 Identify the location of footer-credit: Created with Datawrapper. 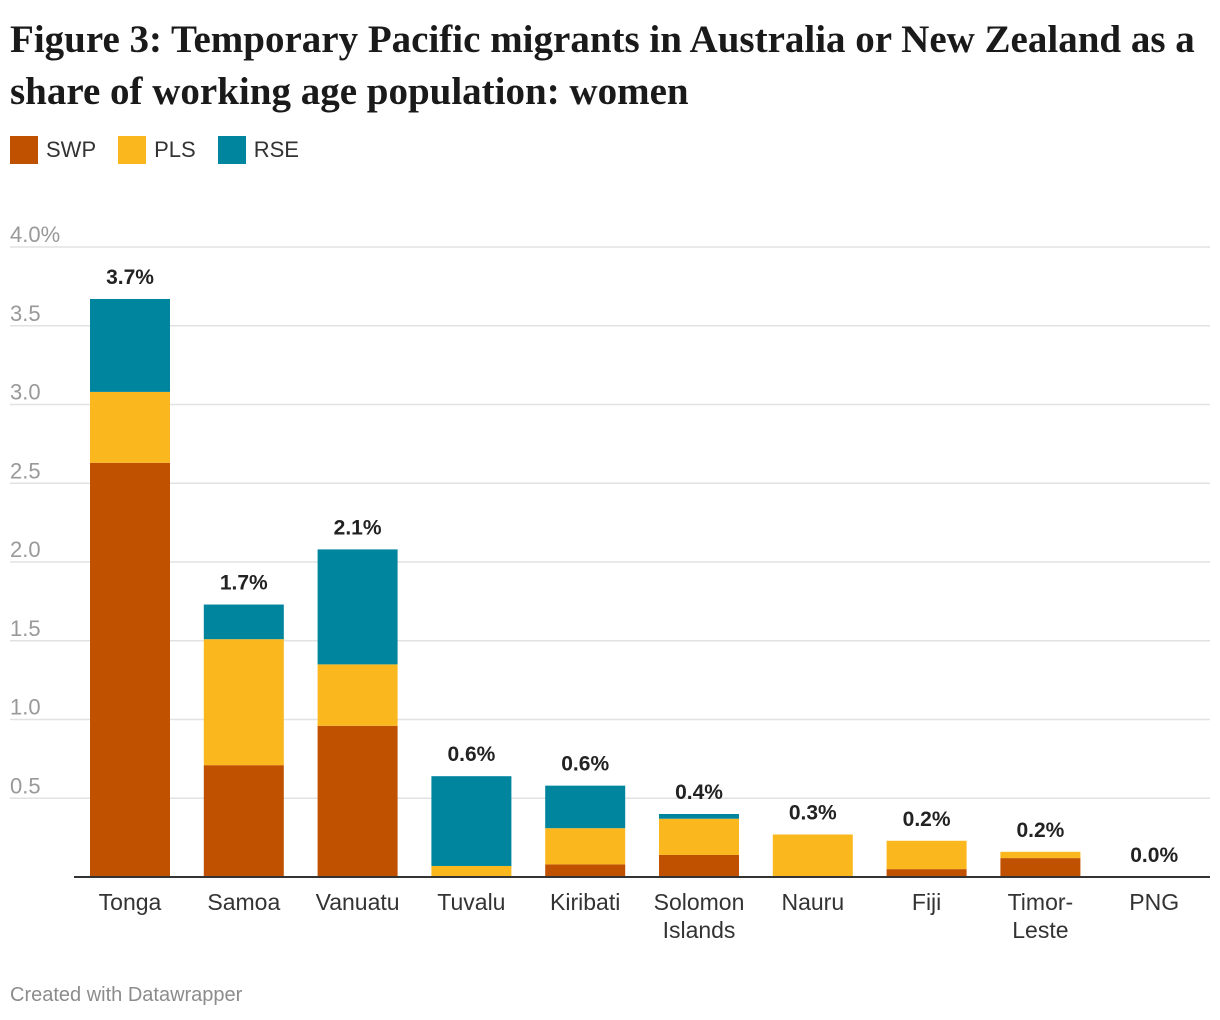
(126, 995).